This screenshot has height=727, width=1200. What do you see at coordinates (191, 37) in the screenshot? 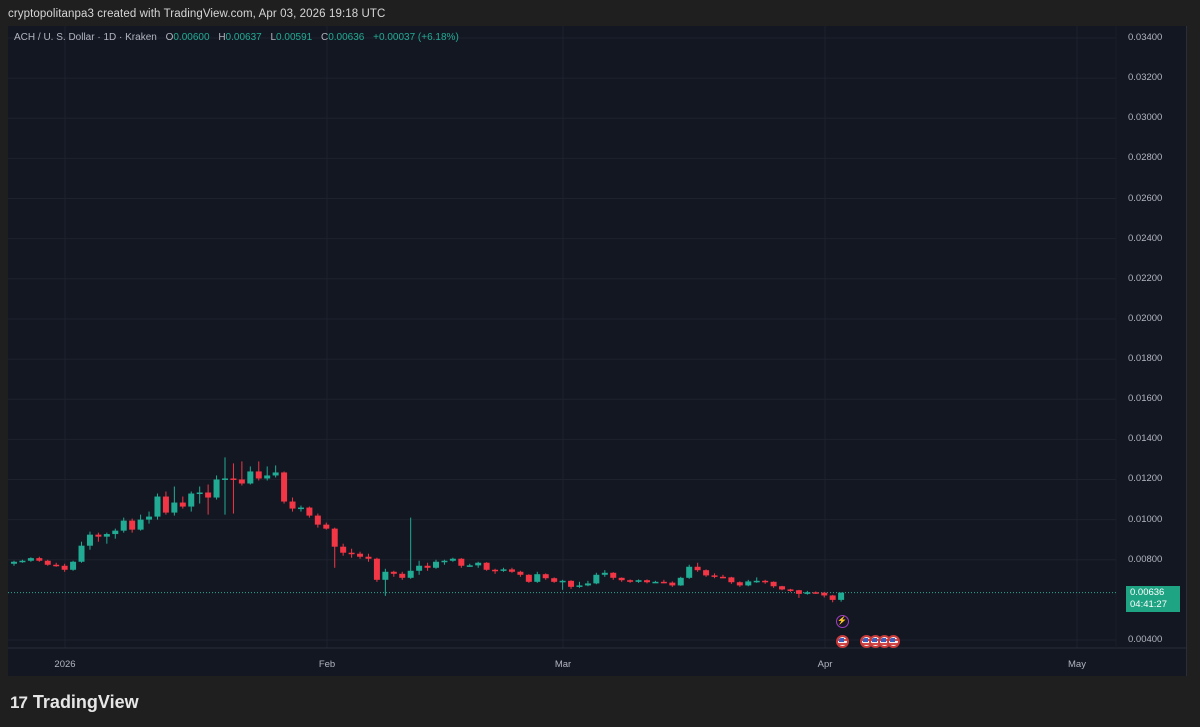
I see `legend-open-value: 0.00600` at bounding box center [191, 37].